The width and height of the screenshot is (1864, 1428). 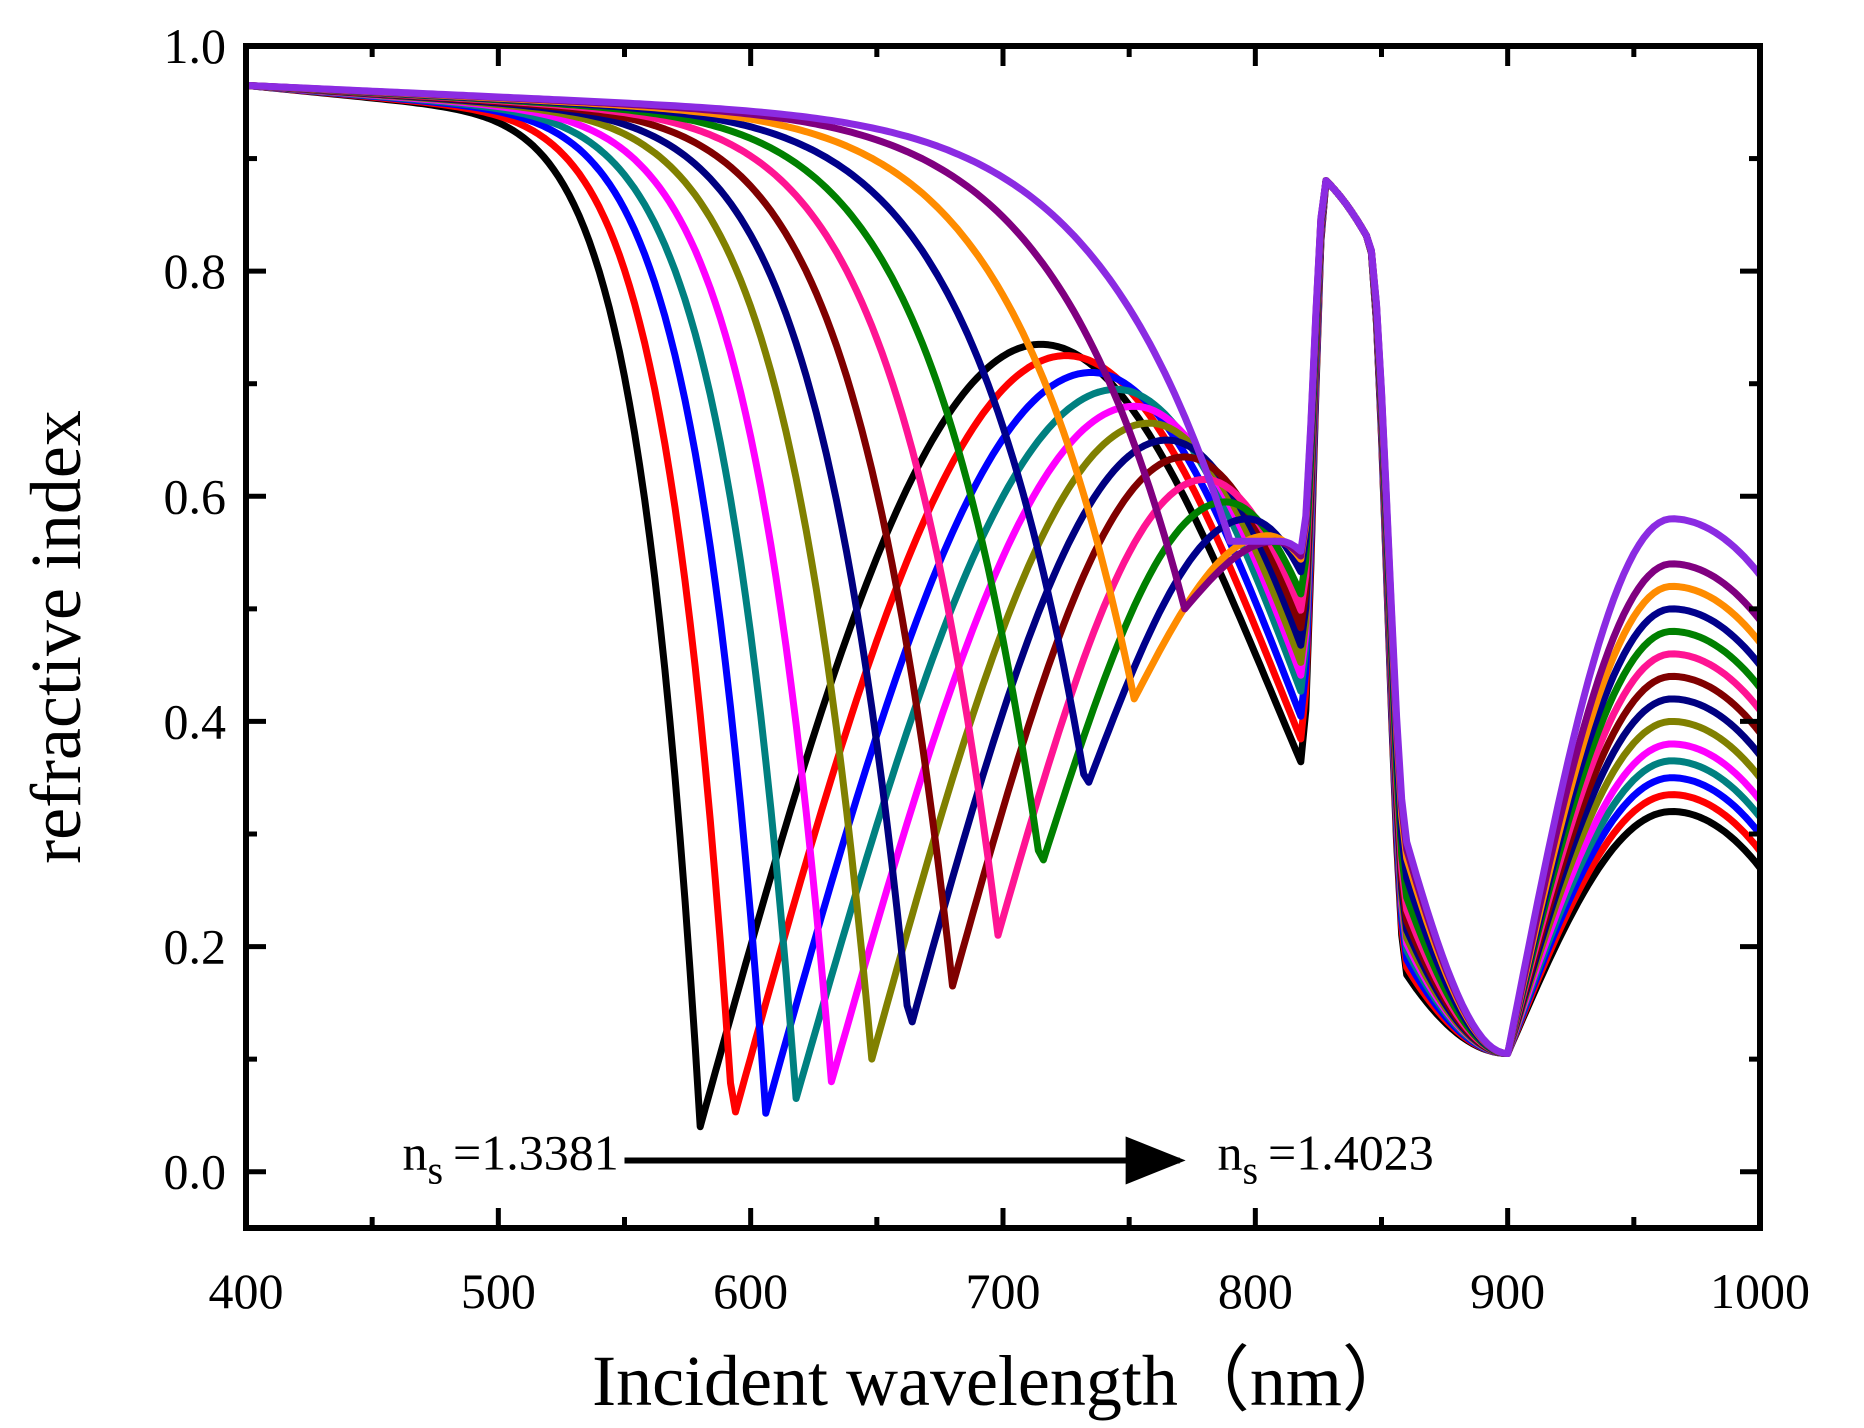 I want to click on annotation-start: ns =1.3381, so click(x=510, y=1158).